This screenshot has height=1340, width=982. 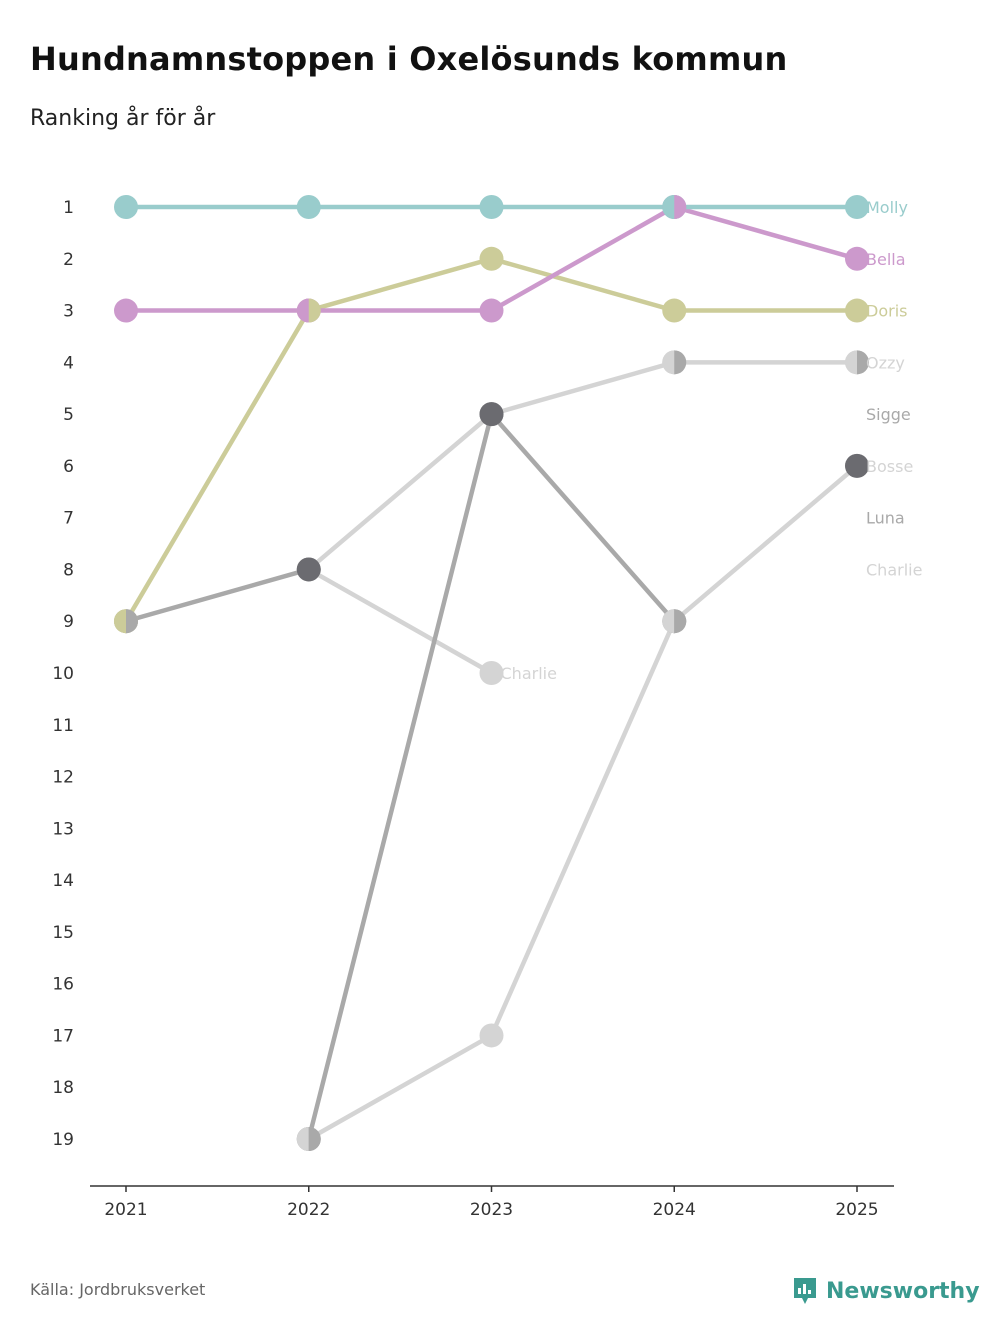 I want to click on x-tick-label: 2024, so click(x=674, y=1210).